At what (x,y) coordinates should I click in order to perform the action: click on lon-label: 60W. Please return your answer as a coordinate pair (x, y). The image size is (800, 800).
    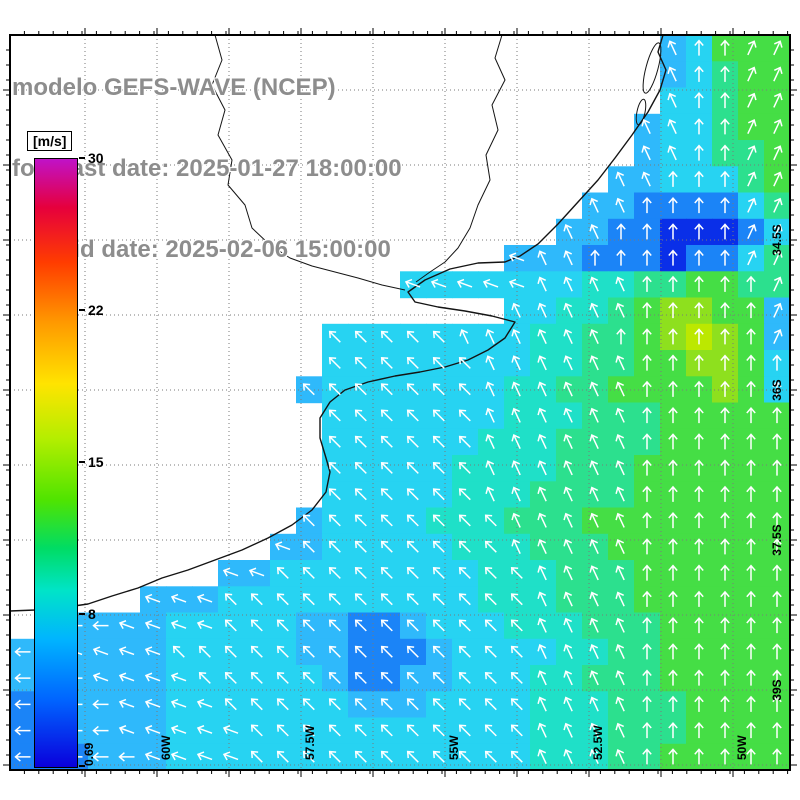
    Looking at the image, I should click on (166, 747).